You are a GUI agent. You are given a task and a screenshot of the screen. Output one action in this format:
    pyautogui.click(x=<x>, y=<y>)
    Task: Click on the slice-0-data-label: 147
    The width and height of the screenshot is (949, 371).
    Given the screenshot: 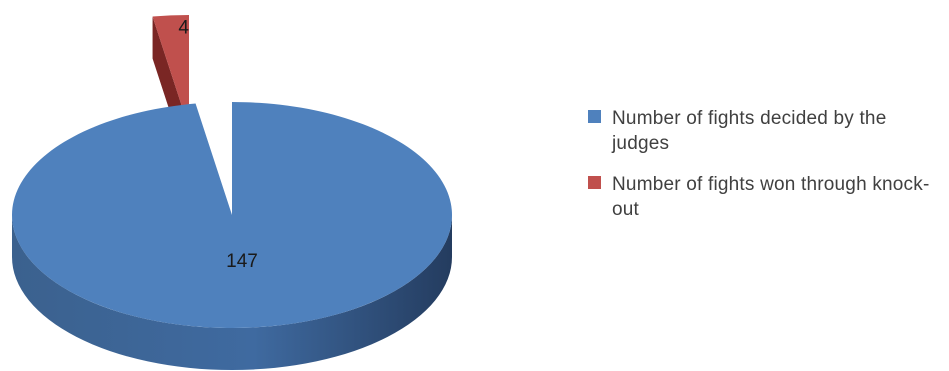 What is the action you would take?
    pyautogui.click(x=242, y=261)
    